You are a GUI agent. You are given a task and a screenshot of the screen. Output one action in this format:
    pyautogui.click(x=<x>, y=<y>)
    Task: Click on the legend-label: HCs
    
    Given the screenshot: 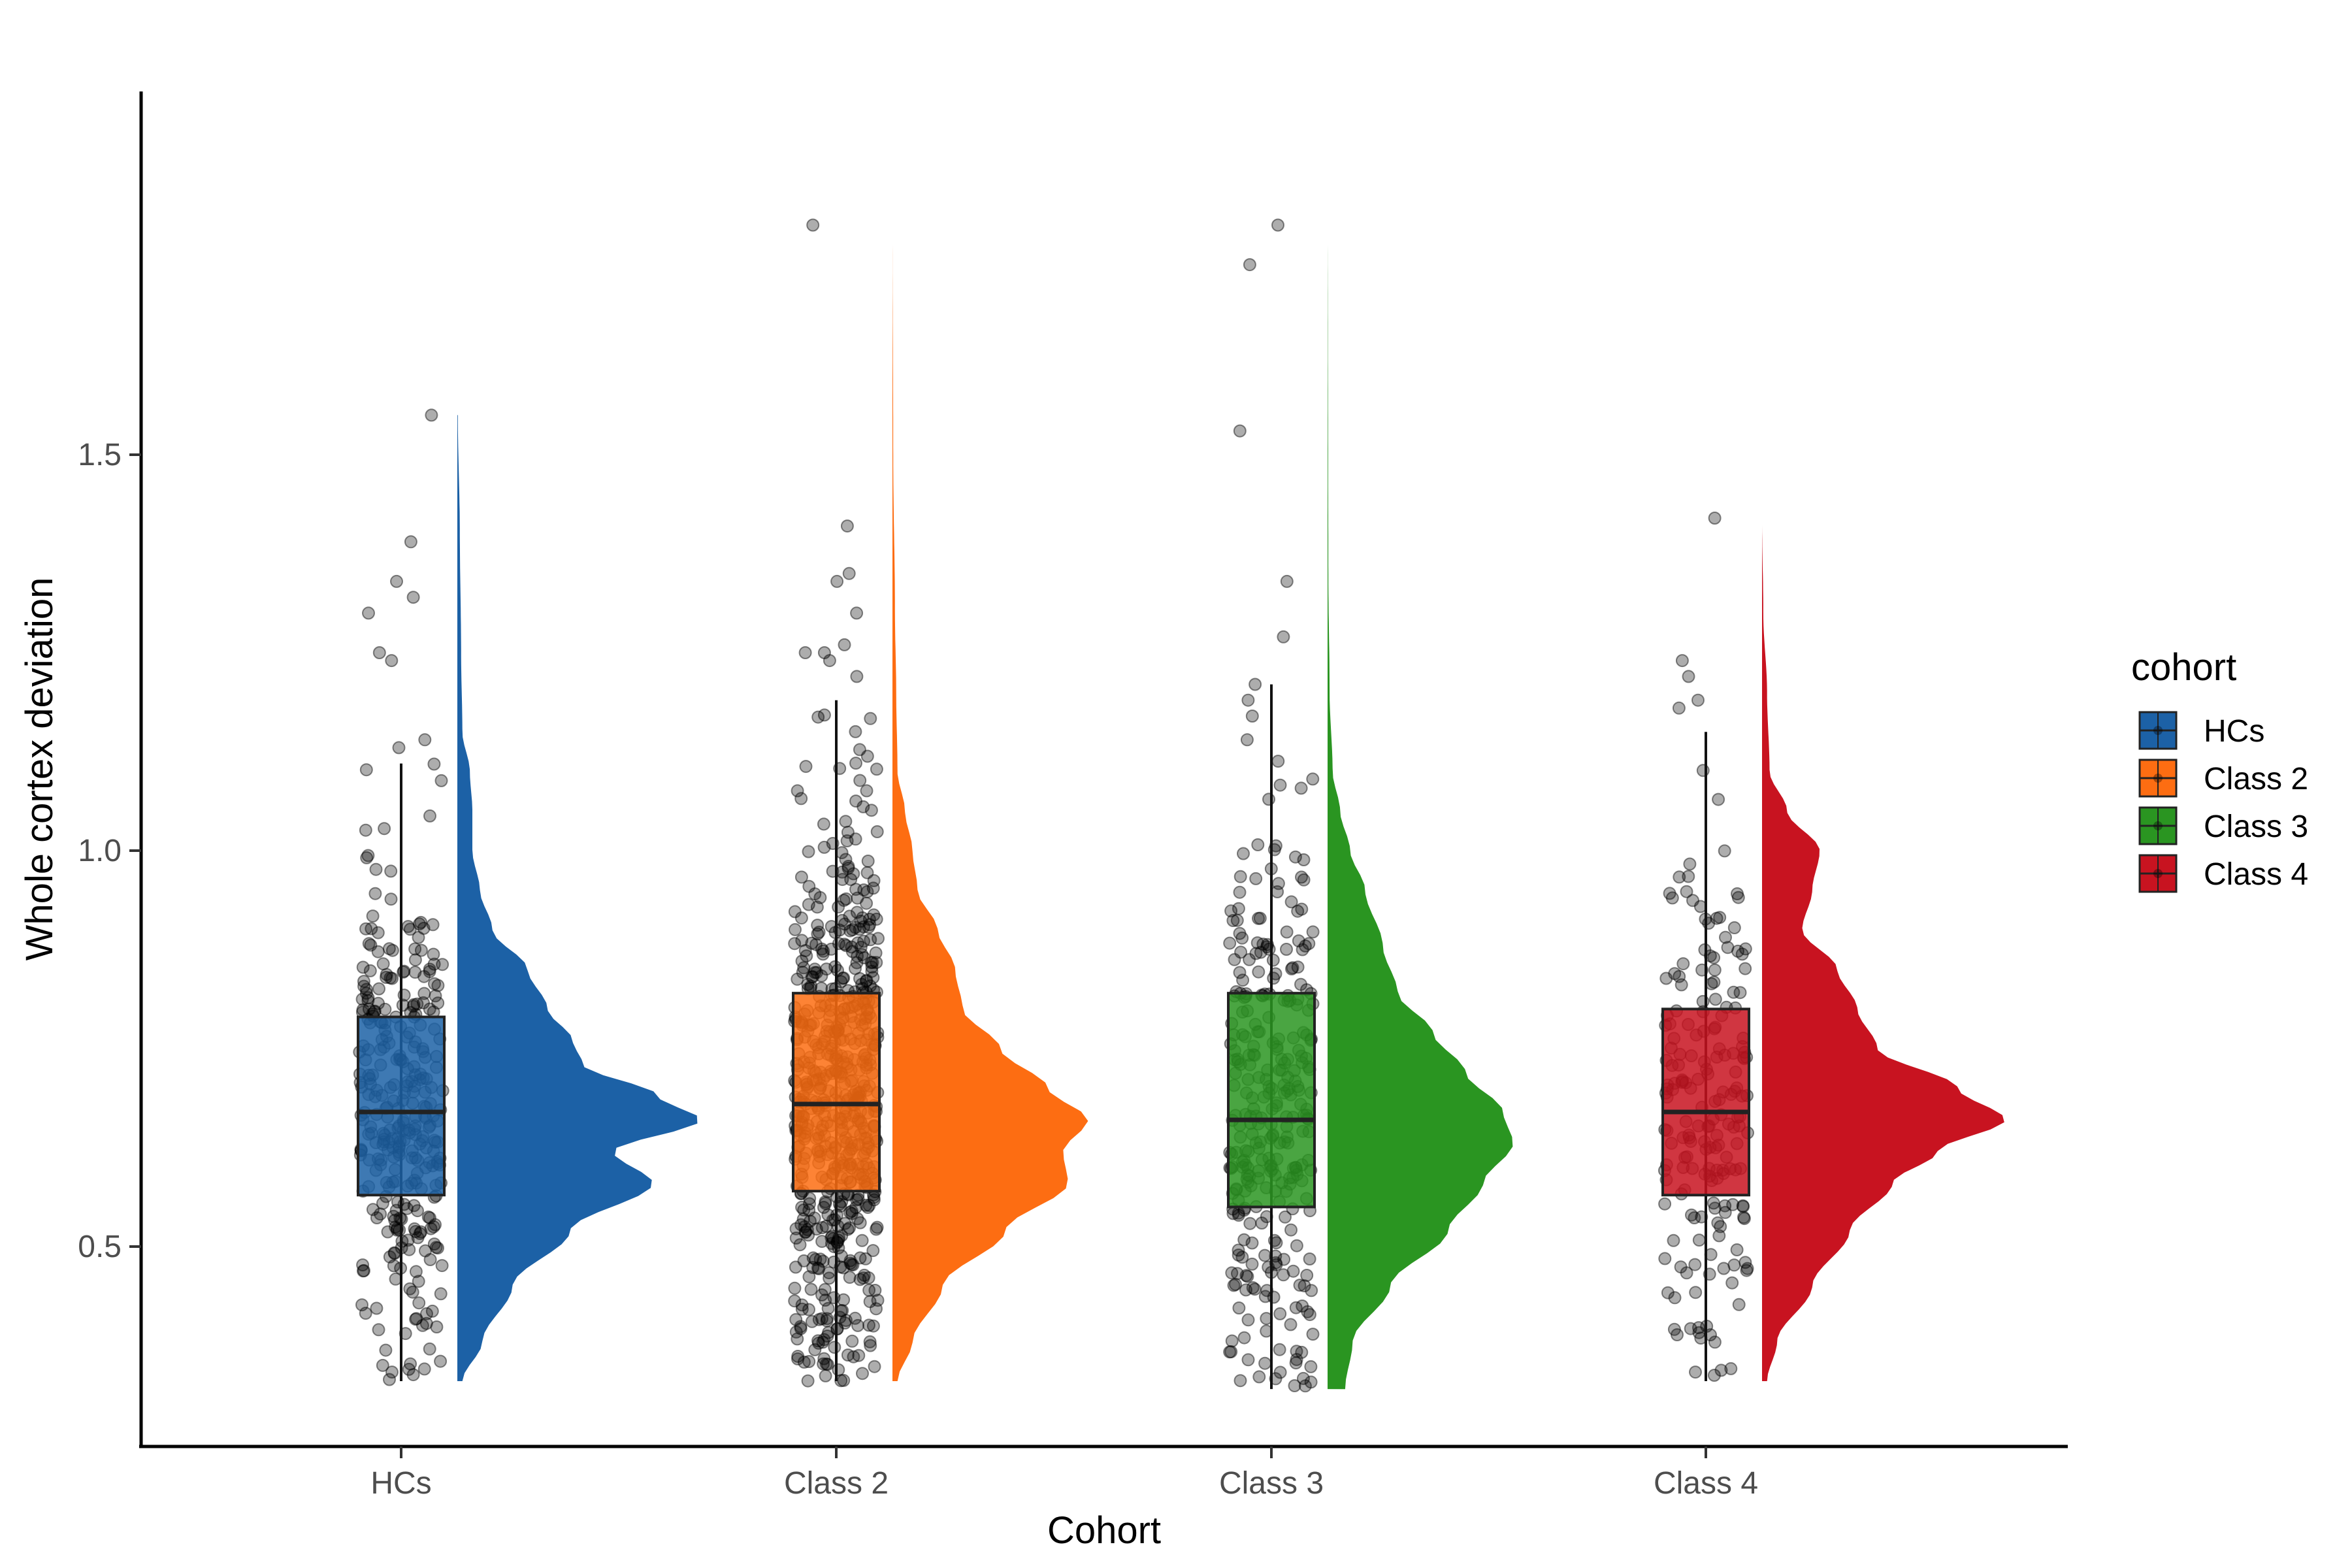 What is the action you would take?
    pyautogui.click(x=2234, y=731)
    